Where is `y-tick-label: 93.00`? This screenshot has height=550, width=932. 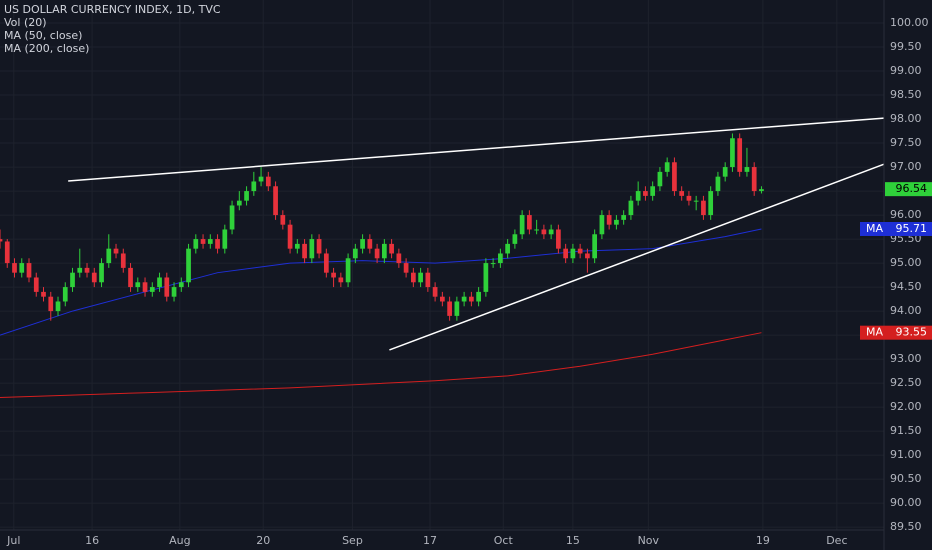
y-tick-label: 93.00 is located at coordinates (906, 358).